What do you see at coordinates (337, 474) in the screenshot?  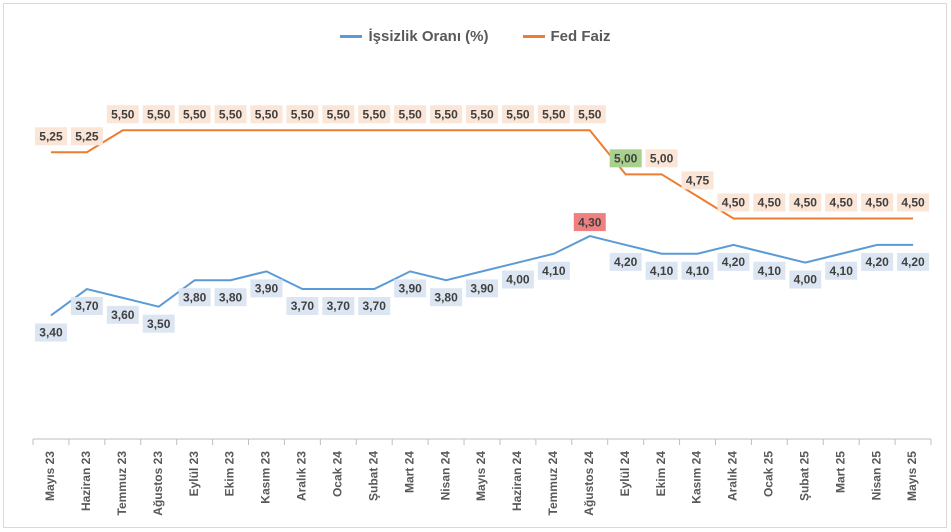 I see `x-tick-label: Ocak 24` at bounding box center [337, 474].